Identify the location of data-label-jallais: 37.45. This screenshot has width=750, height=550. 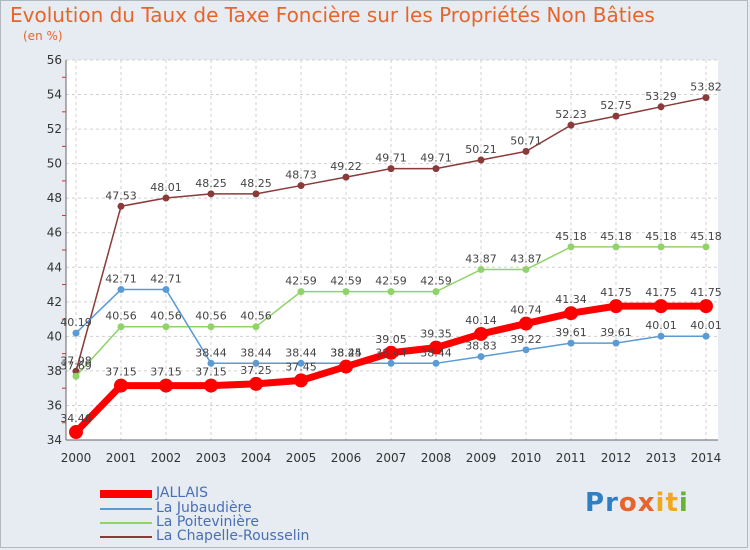
(301, 366).